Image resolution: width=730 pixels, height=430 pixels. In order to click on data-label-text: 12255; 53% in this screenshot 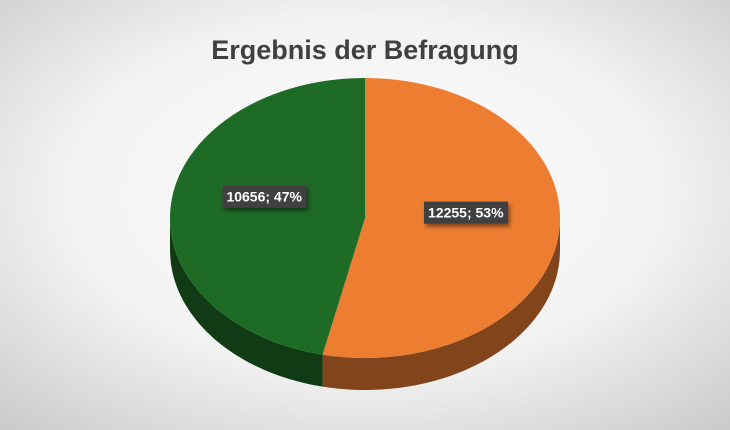, I will do `click(466, 213)`.